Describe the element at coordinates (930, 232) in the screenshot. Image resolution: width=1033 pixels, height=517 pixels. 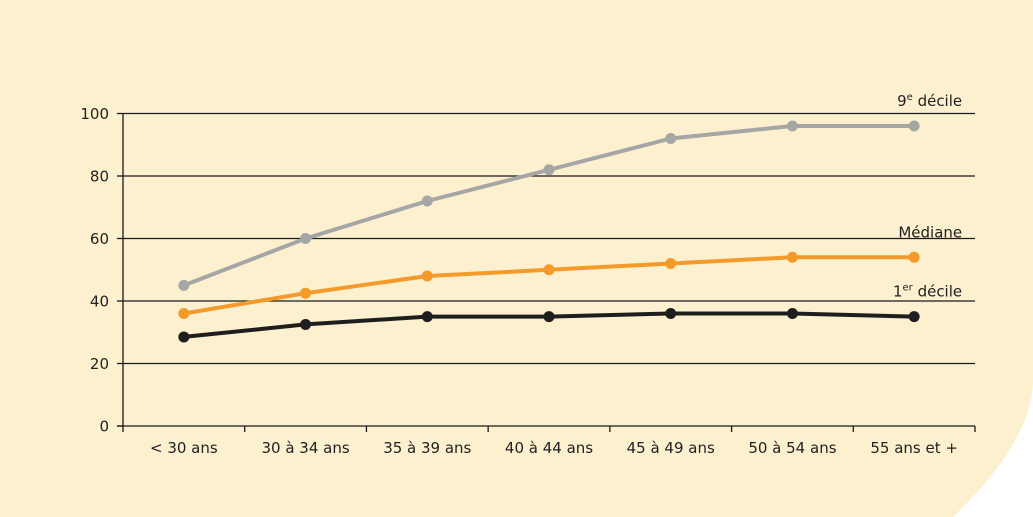
I see `series-label-median: Médiane` at that location.